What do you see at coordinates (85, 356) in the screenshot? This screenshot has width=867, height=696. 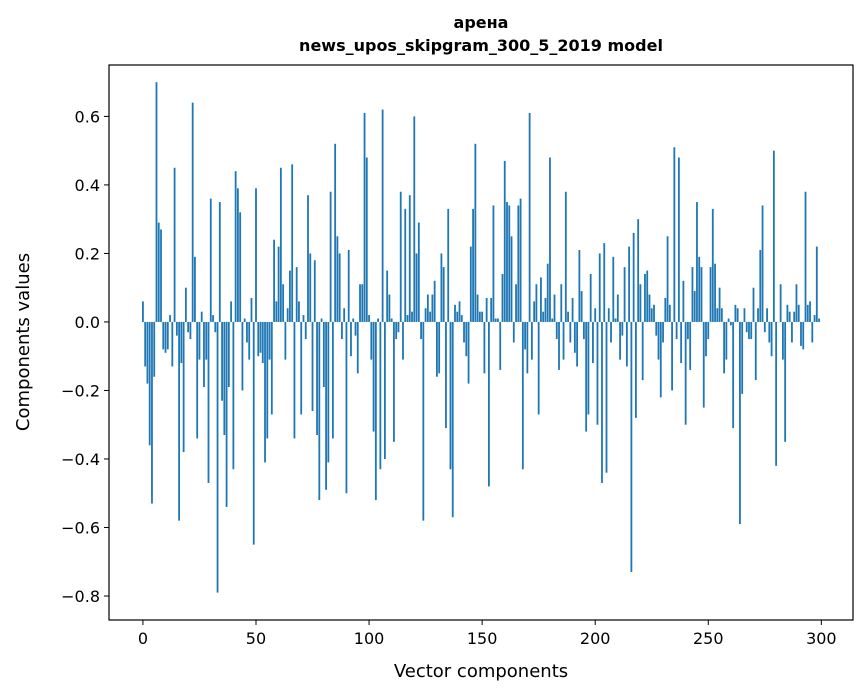 I see `y-axis-ticks: −0.8 −0.6 −0.4 −0.2 0.0 0.2 0.4 0.6` at bounding box center [85, 356].